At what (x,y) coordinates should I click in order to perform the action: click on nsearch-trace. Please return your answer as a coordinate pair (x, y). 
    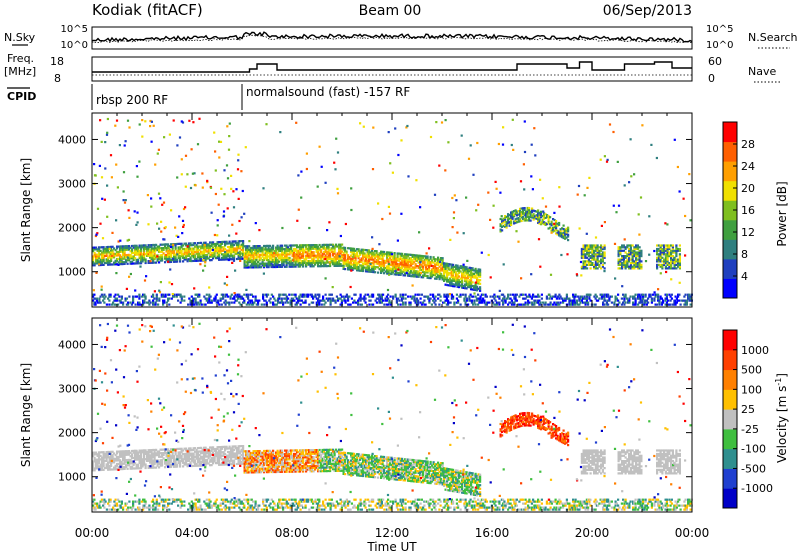
    Looking at the image, I should click on (392, 39).